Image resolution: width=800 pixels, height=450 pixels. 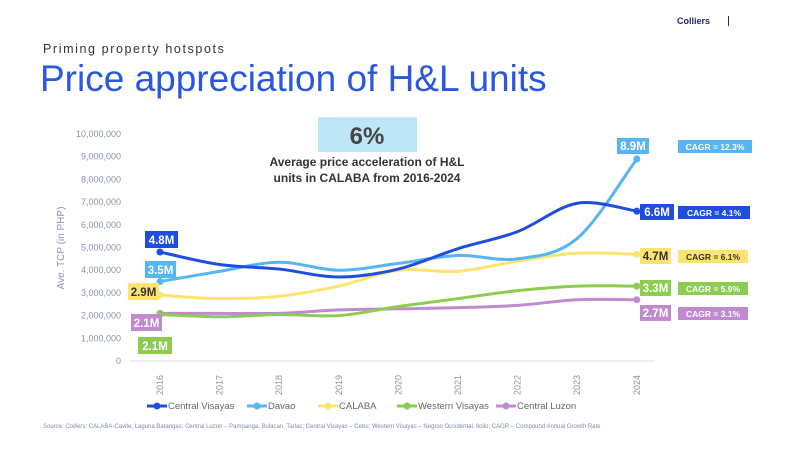 I want to click on legend-label: CALABA, so click(x=358, y=406).